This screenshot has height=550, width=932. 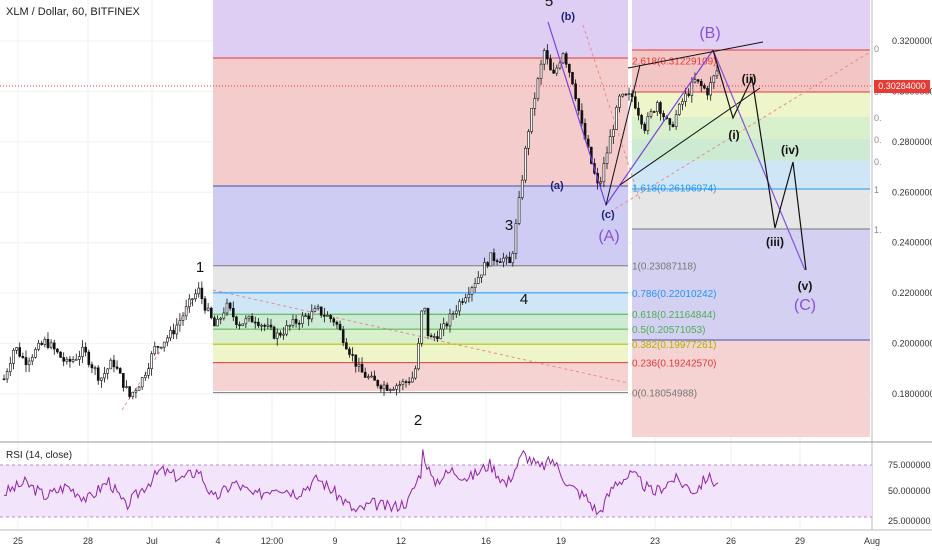 What do you see at coordinates (420, 29) in the screenshot?
I see `fib-band-top` at bounding box center [420, 29].